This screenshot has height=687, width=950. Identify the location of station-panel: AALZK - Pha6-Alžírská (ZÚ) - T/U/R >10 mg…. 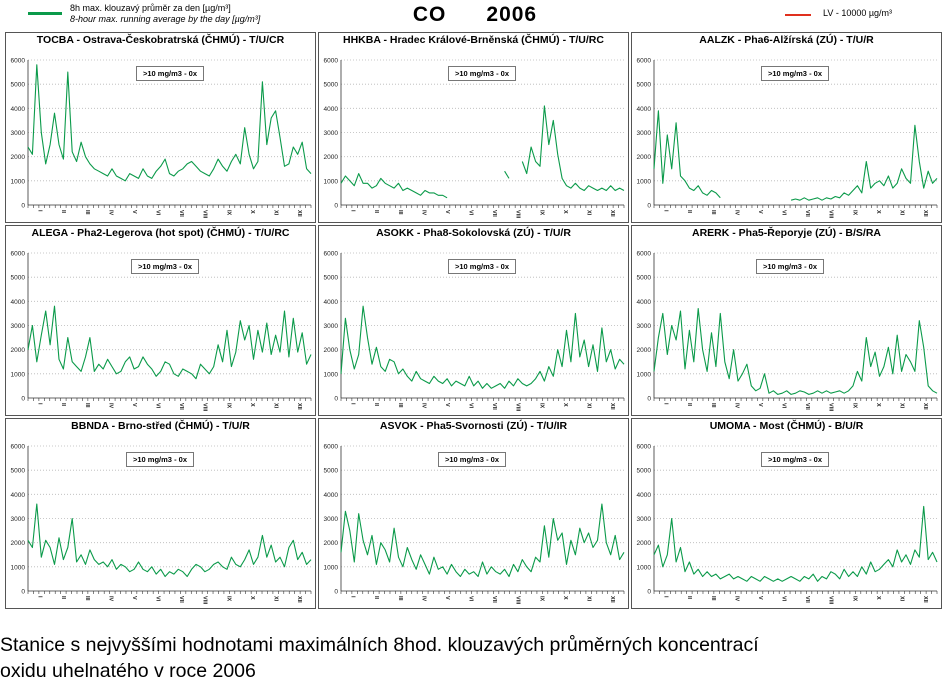
(786, 127).